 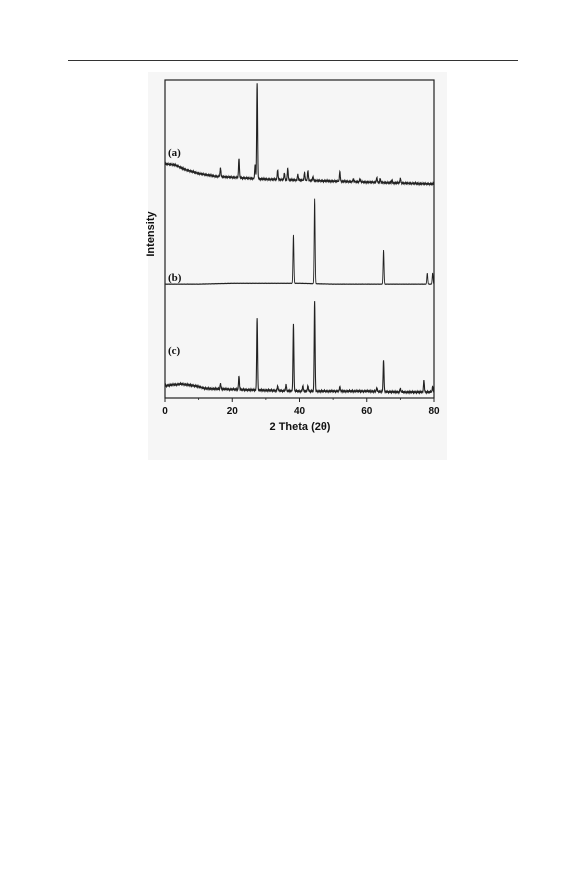 I want to click on x-axis-label: 2 Theta (2θ), so click(x=300, y=427).